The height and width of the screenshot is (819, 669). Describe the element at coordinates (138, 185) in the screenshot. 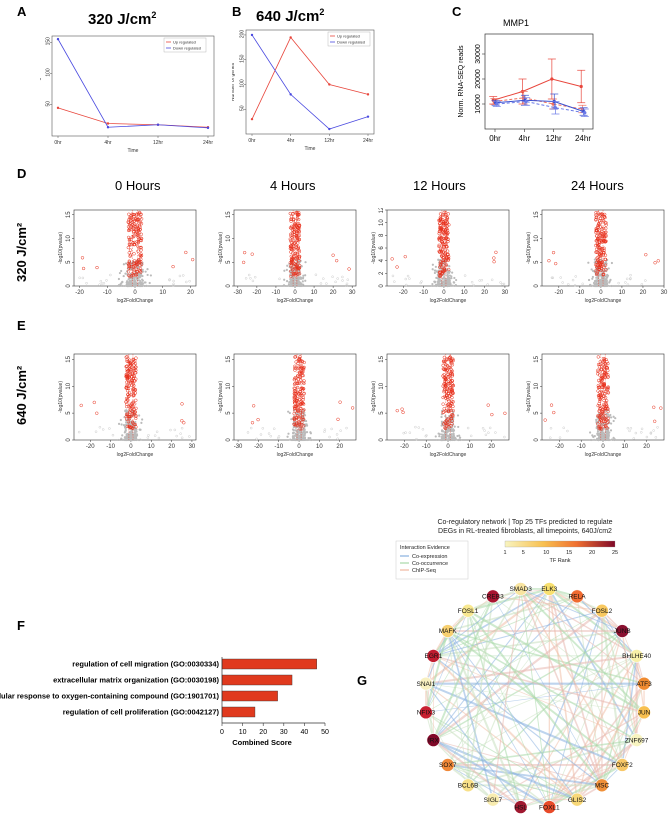

I see `hours-label-0: 0 Hours` at that location.